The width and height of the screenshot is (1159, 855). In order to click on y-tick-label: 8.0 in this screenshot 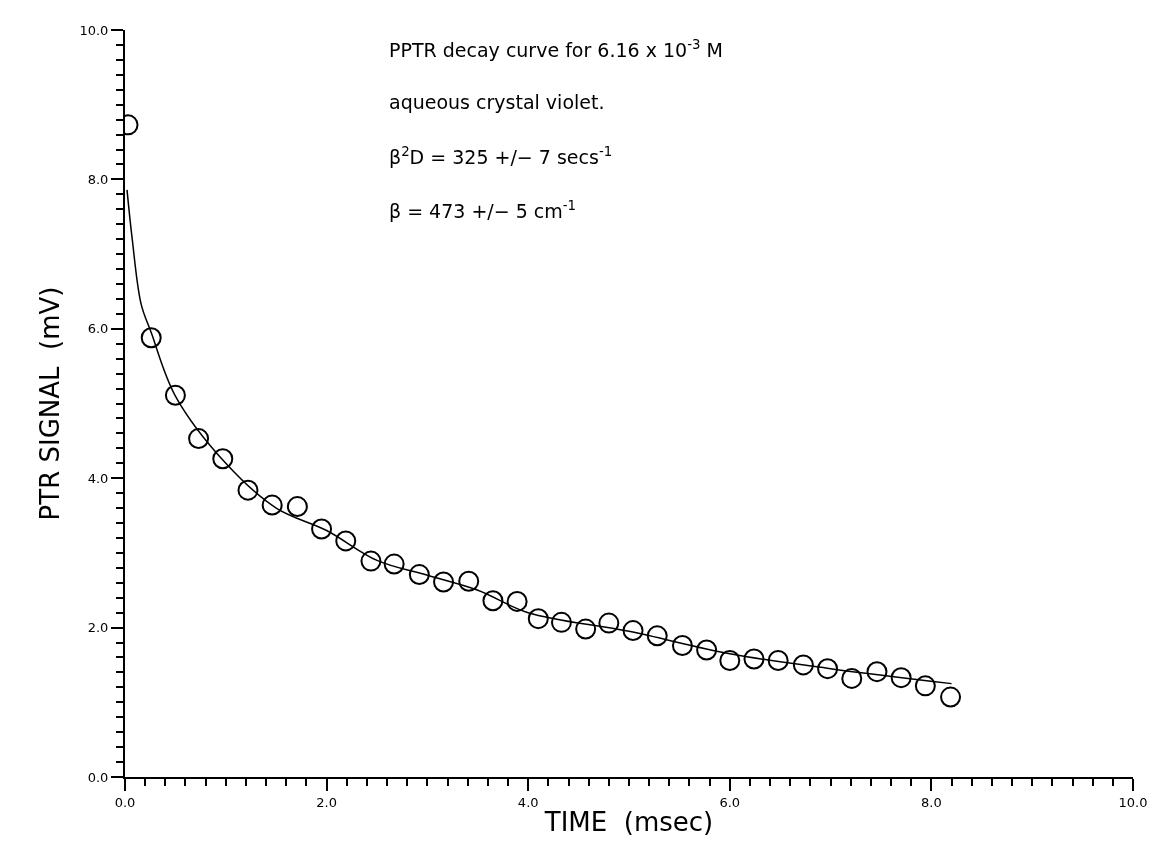, I will do `click(98, 179)`.